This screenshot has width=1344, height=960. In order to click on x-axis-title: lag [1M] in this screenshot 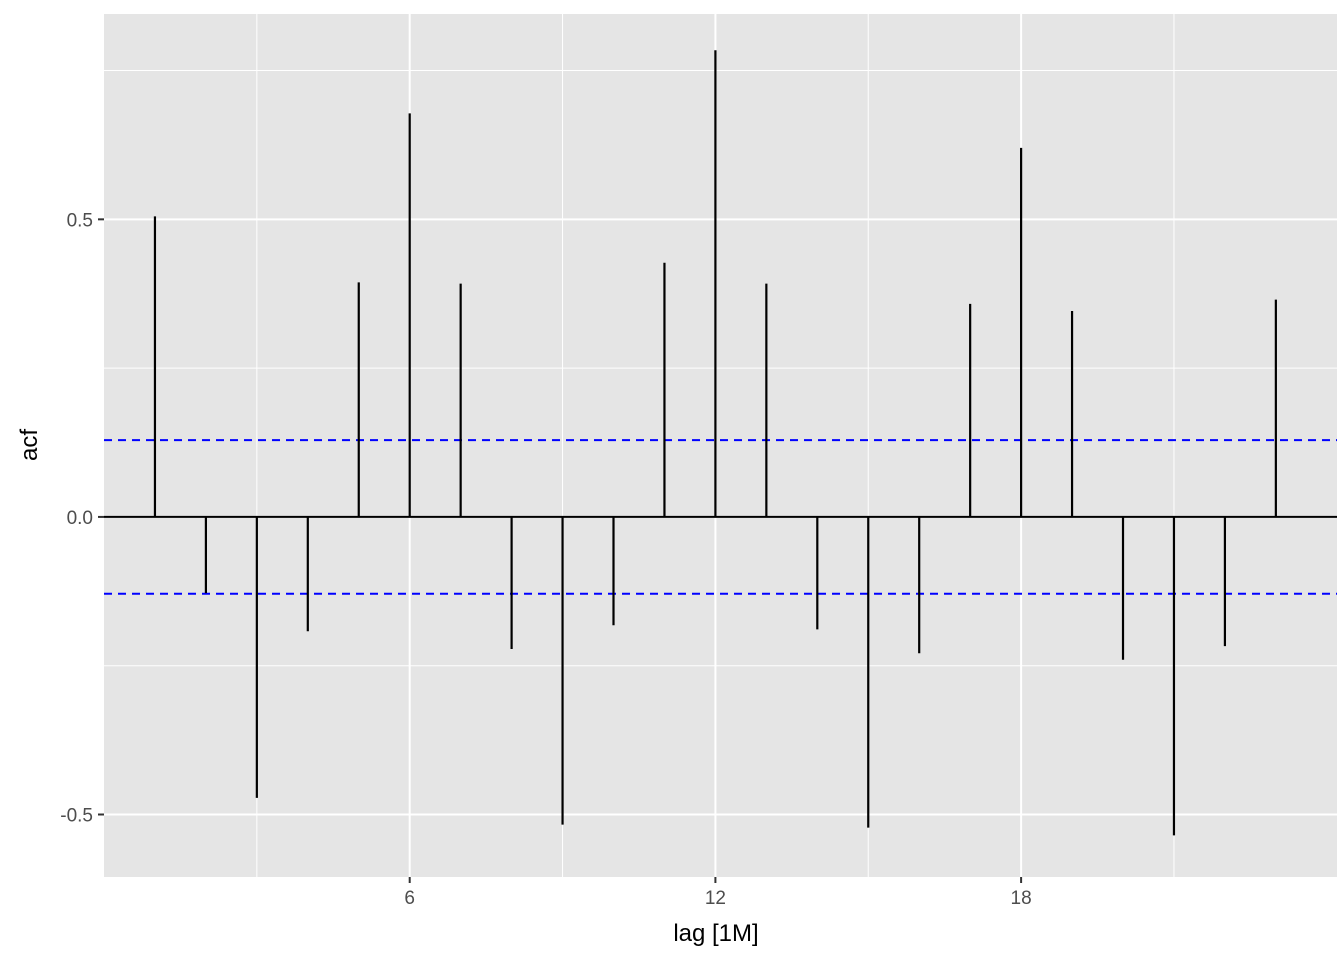, I will do `click(715, 933)`.